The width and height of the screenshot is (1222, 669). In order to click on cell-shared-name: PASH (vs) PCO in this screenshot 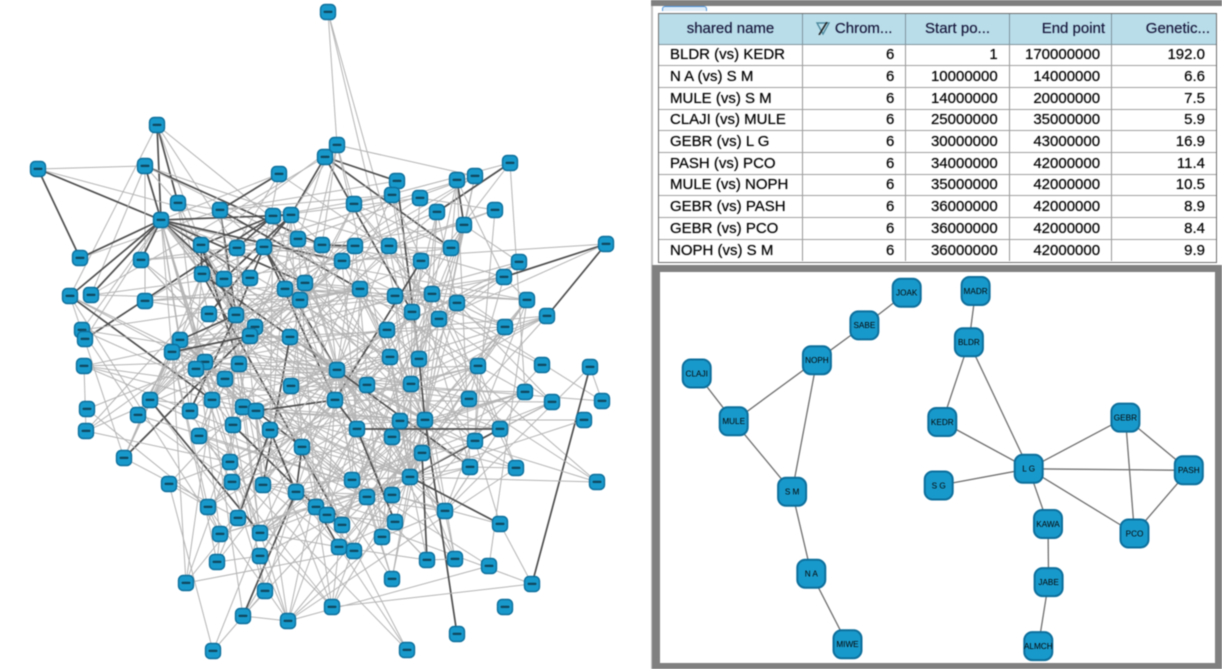, I will do `click(731, 163)`.